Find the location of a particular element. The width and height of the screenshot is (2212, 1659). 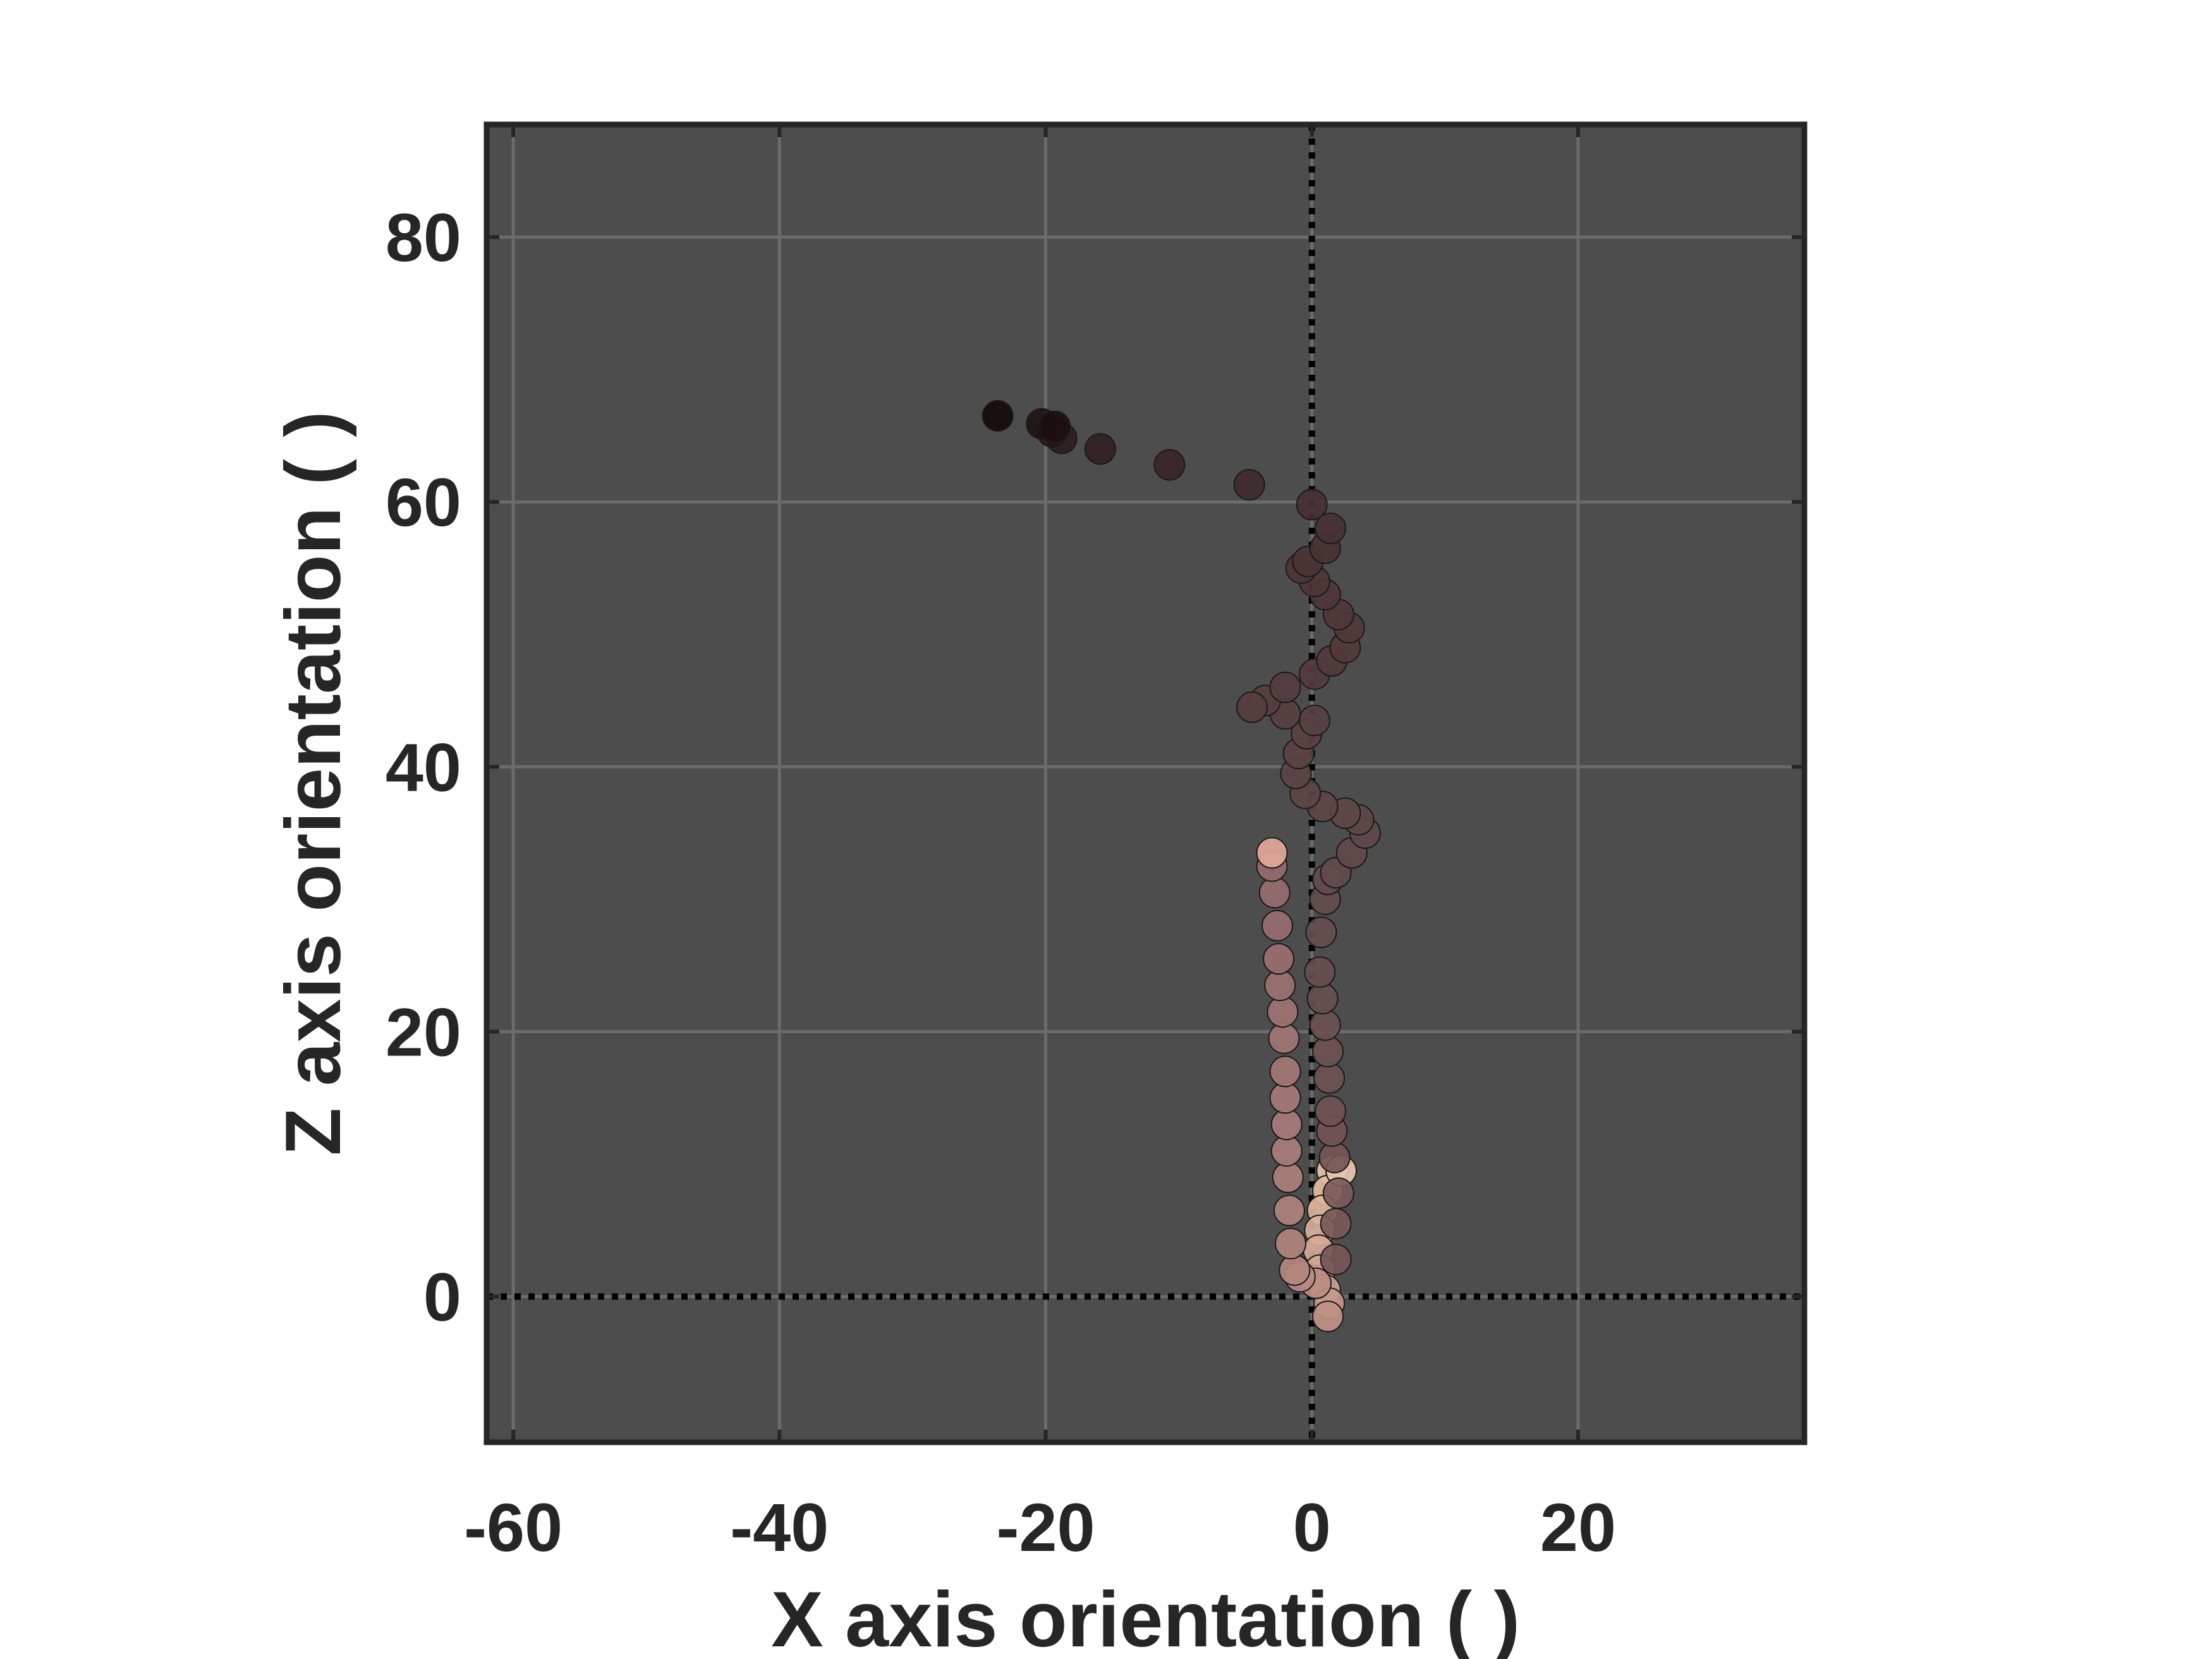

y-tick-label: 80 is located at coordinates (423, 237).